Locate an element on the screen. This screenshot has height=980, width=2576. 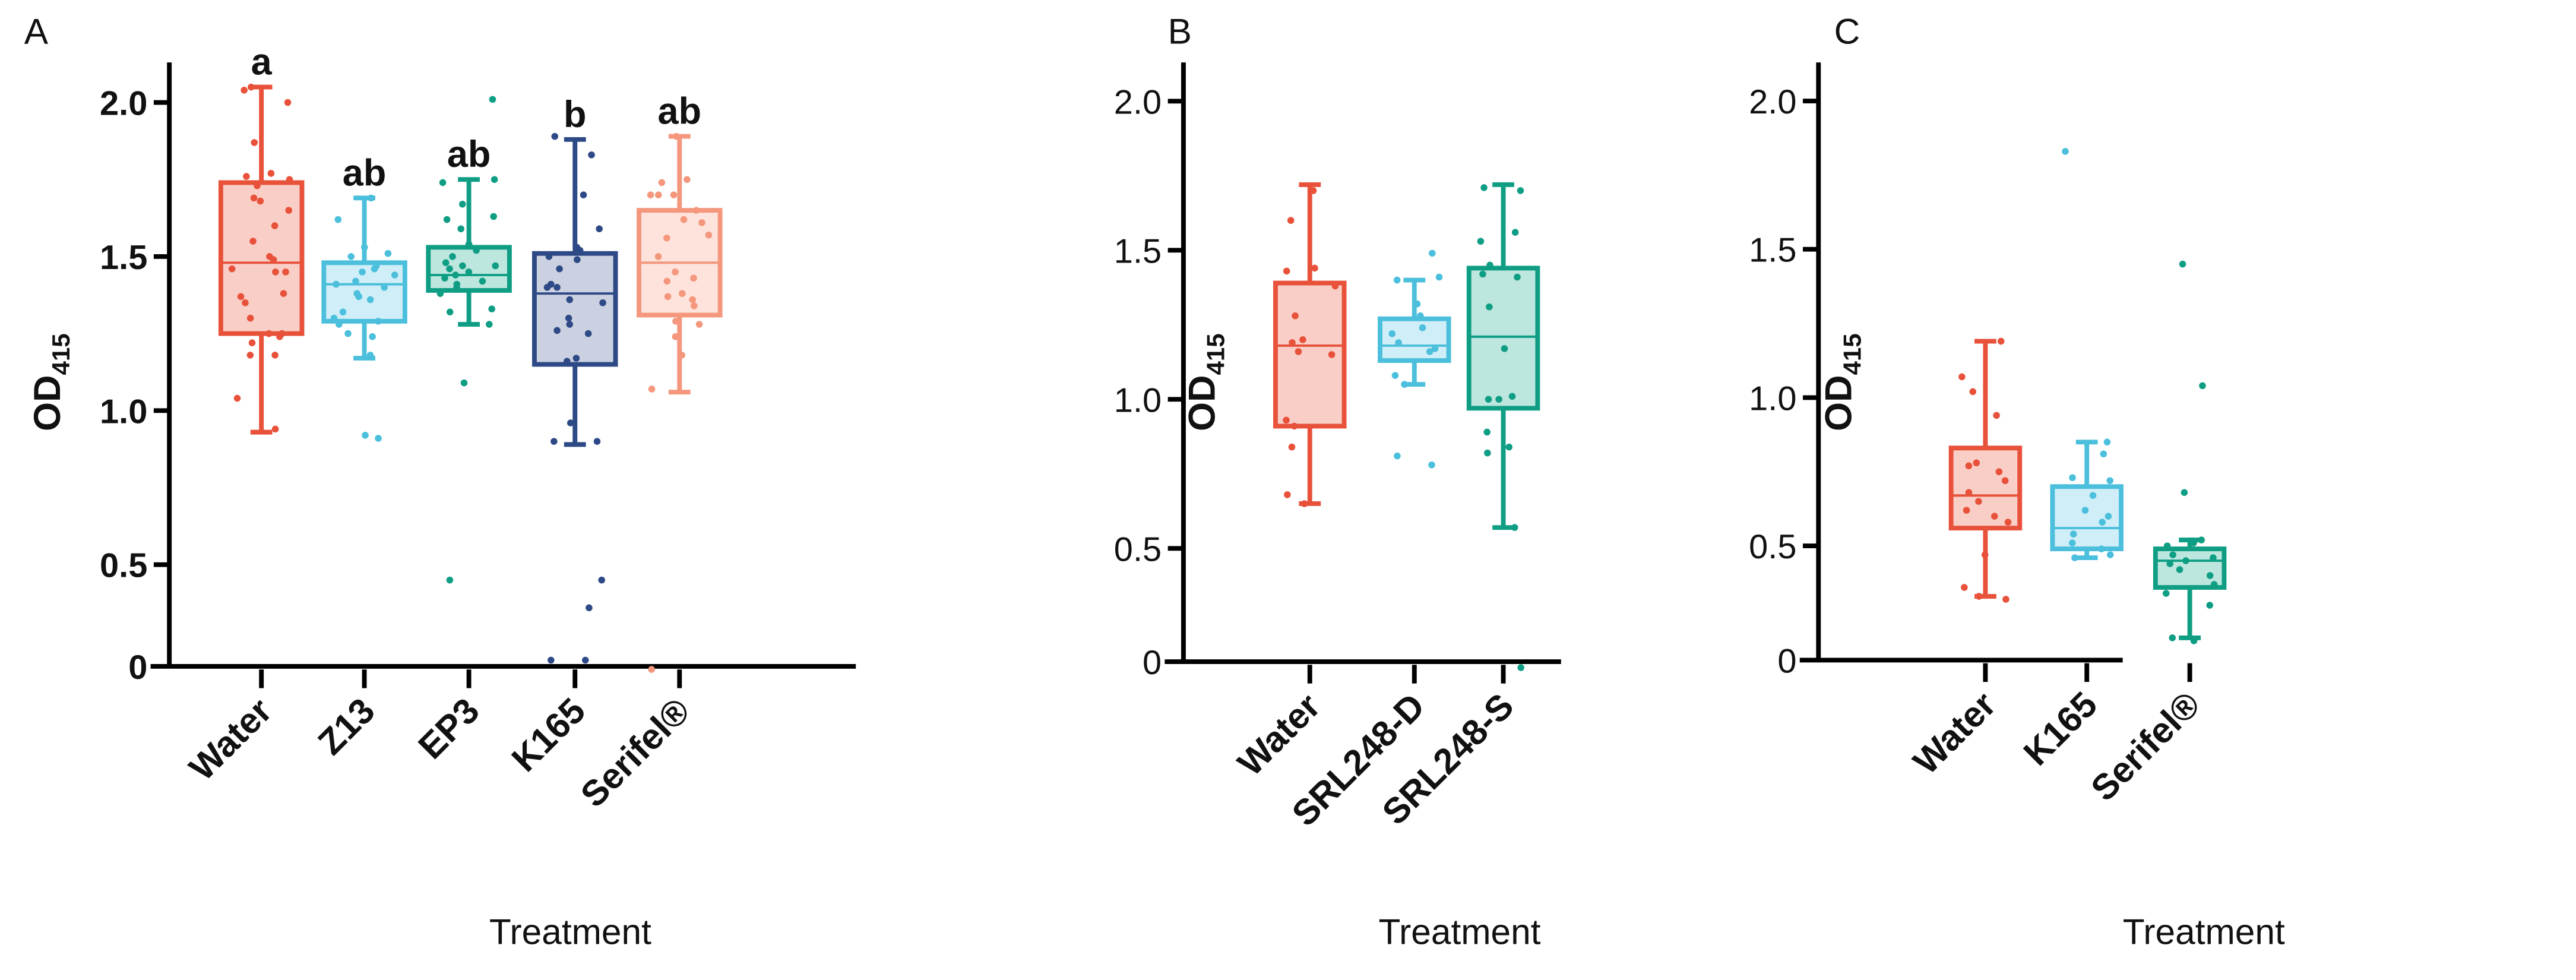
panel-label: C is located at coordinates (1847, 32).